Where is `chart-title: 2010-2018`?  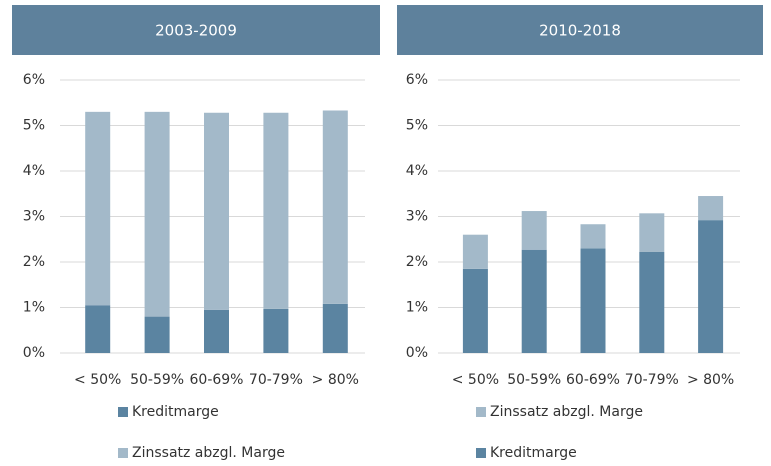
chart-title: 2010-2018 is located at coordinates (580, 31).